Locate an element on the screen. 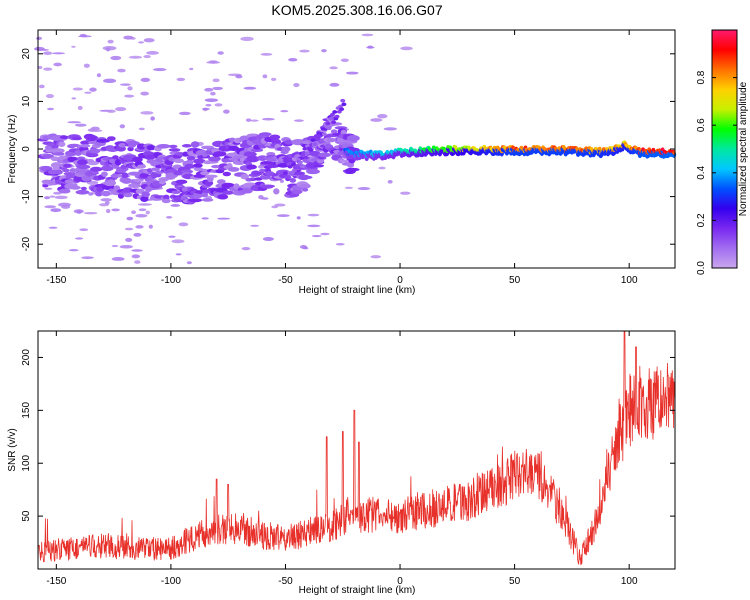 This screenshot has height=600, width=750. snr-y-tick-label: 100 is located at coordinates (26, 462).